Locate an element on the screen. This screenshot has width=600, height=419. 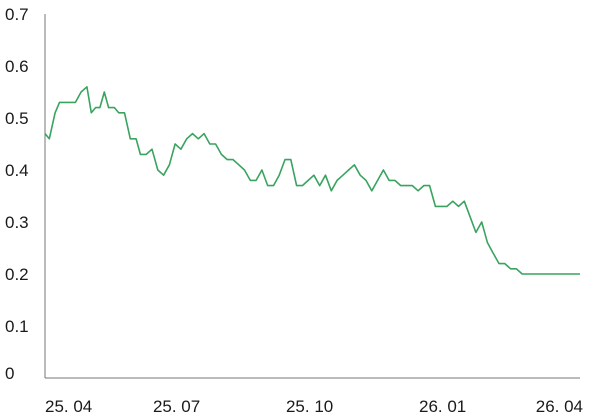
y-axis-ticks: 0 0.1 0.2 0.3 0.4 0.5 0.6 0.7 is located at coordinates (17, 194).